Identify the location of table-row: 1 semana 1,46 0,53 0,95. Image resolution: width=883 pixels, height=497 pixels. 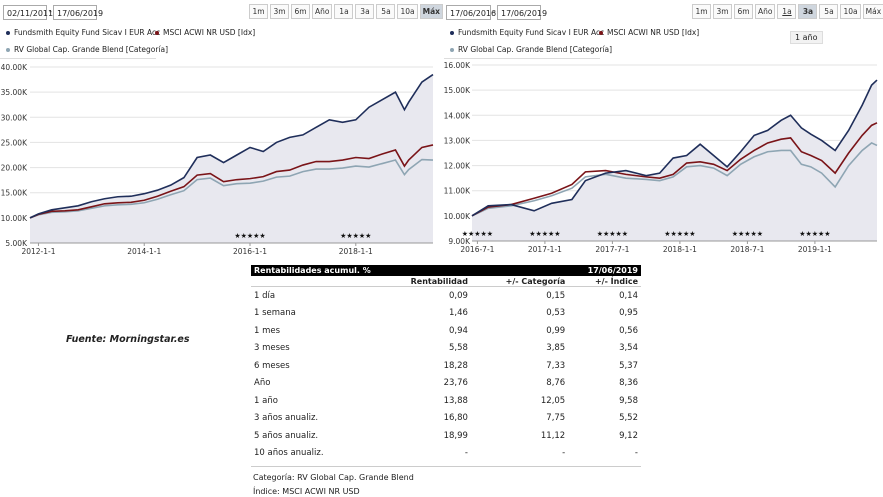
(446, 314).